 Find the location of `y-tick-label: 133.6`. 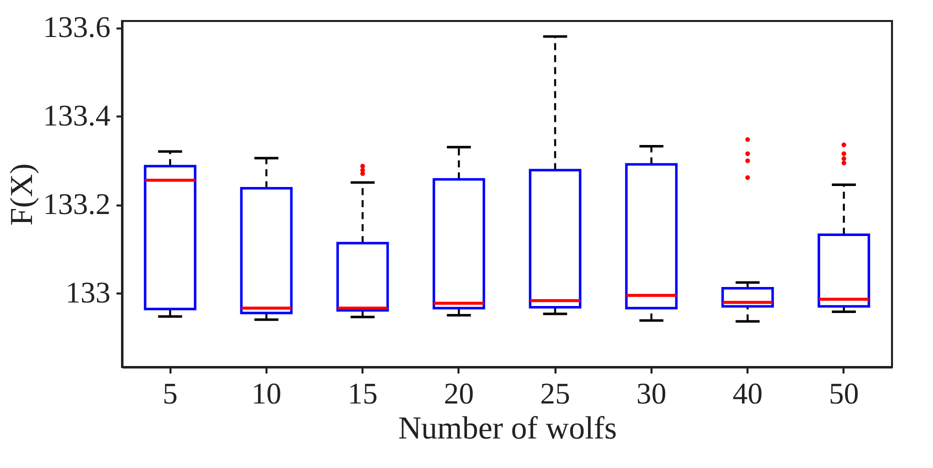

y-tick-label: 133.6 is located at coordinates (76, 27).